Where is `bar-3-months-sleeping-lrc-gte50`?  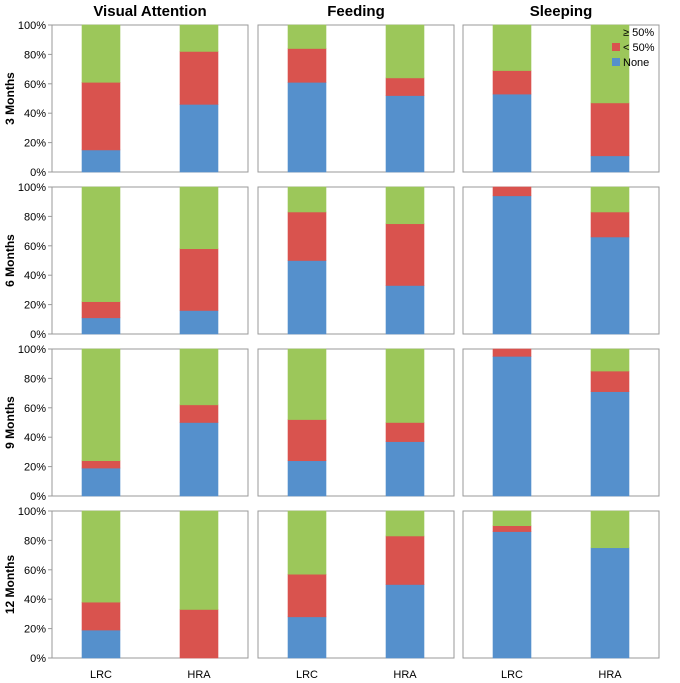 bar-3-months-sleeping-lrc-gte50 is located at coordinates (512, 47).